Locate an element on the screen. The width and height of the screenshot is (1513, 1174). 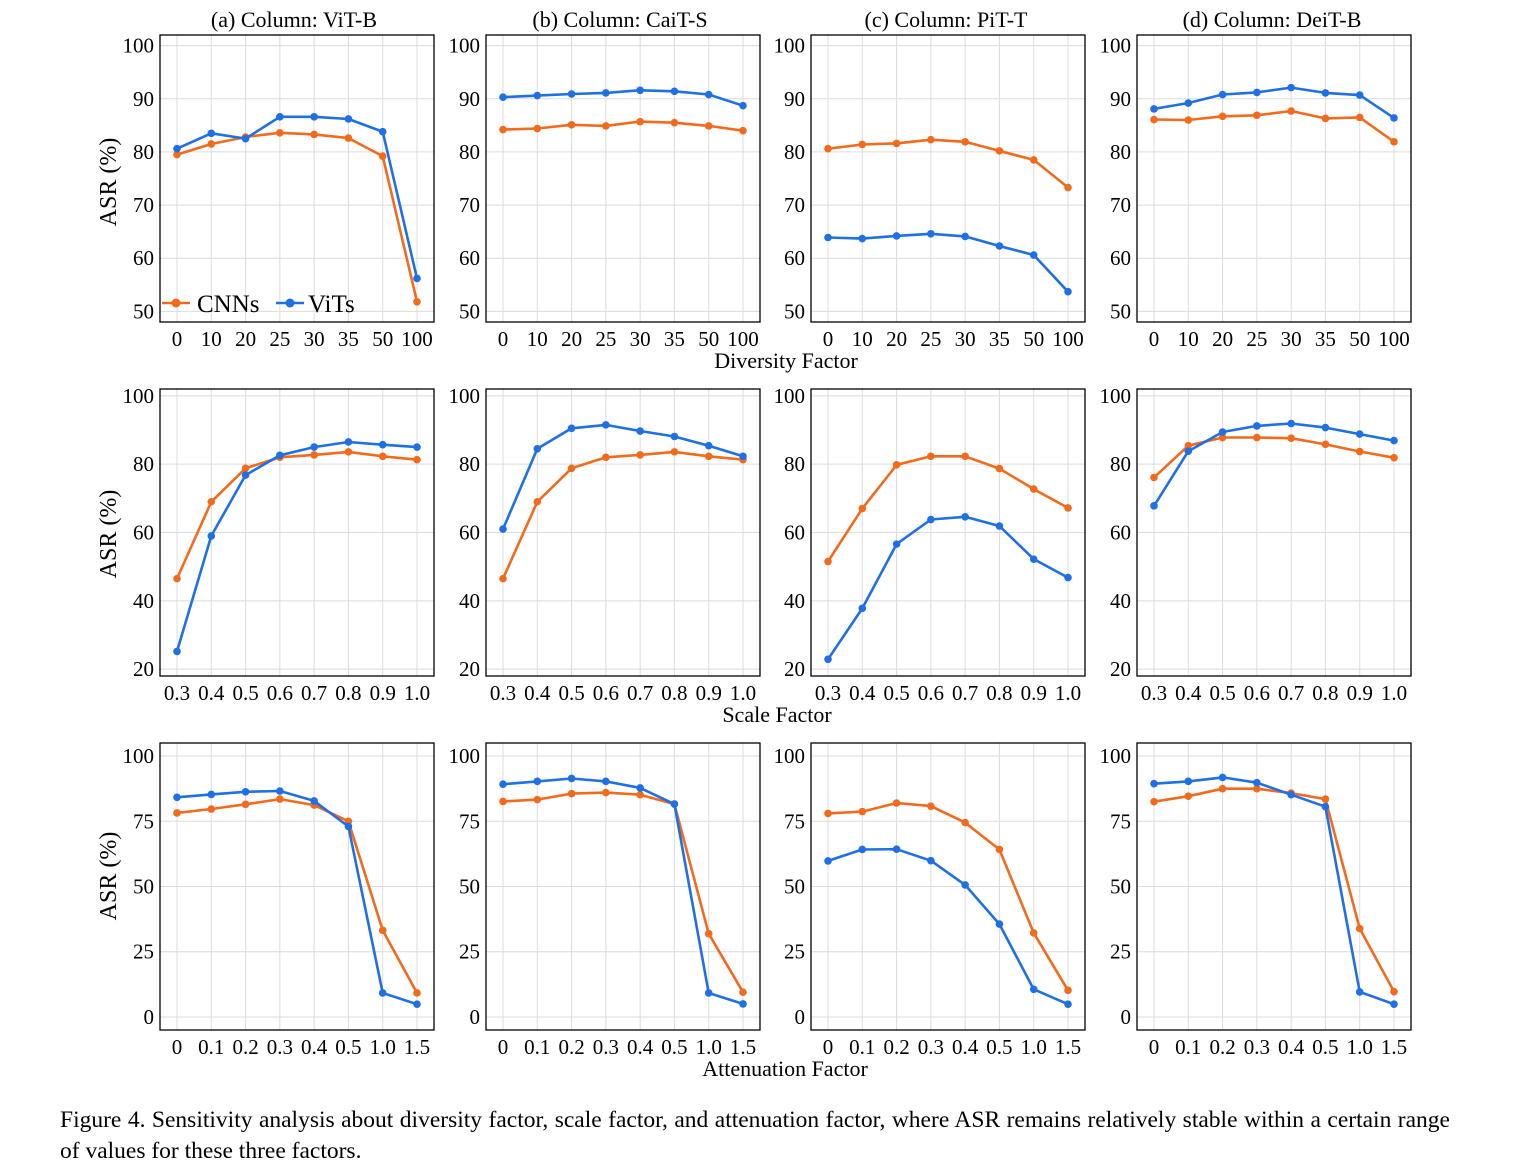
x-tick-label: 0.2 is located at coordinates (245, 1047).